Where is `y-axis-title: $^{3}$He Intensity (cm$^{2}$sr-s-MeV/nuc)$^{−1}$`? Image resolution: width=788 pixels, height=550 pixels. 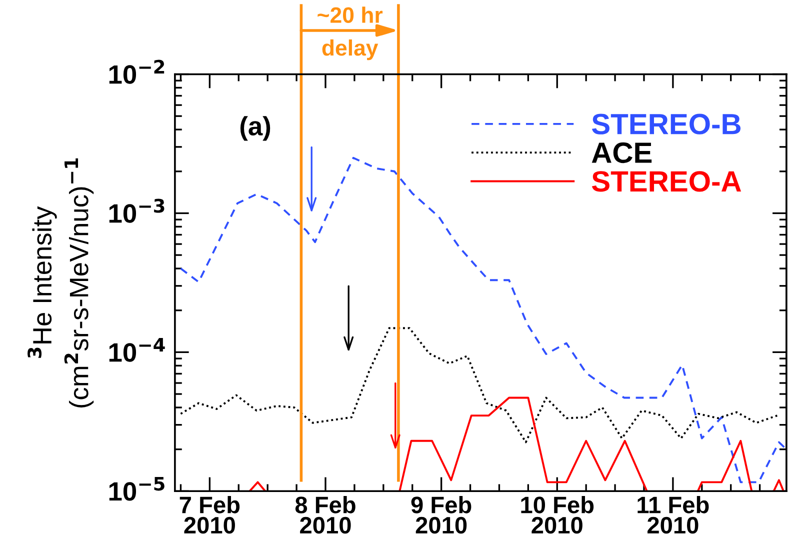 y-axis-title: $^{3}$He Intensity (cm$^{2}$sr-s-MeV/nuc)$^{−1}$ is located at coordinates (61, 283).